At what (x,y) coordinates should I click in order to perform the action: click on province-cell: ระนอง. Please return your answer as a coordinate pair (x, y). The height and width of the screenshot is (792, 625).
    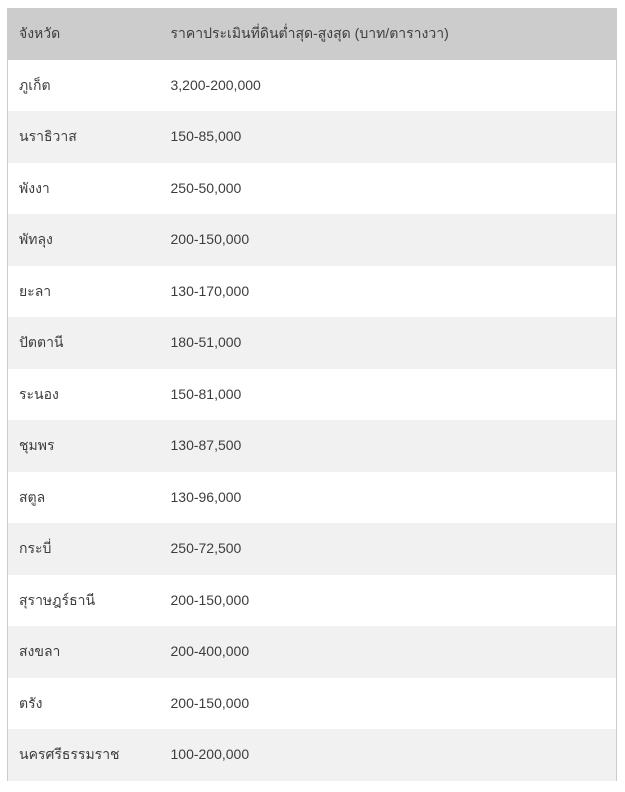
    Looking at the image, I should click on (39, 393).